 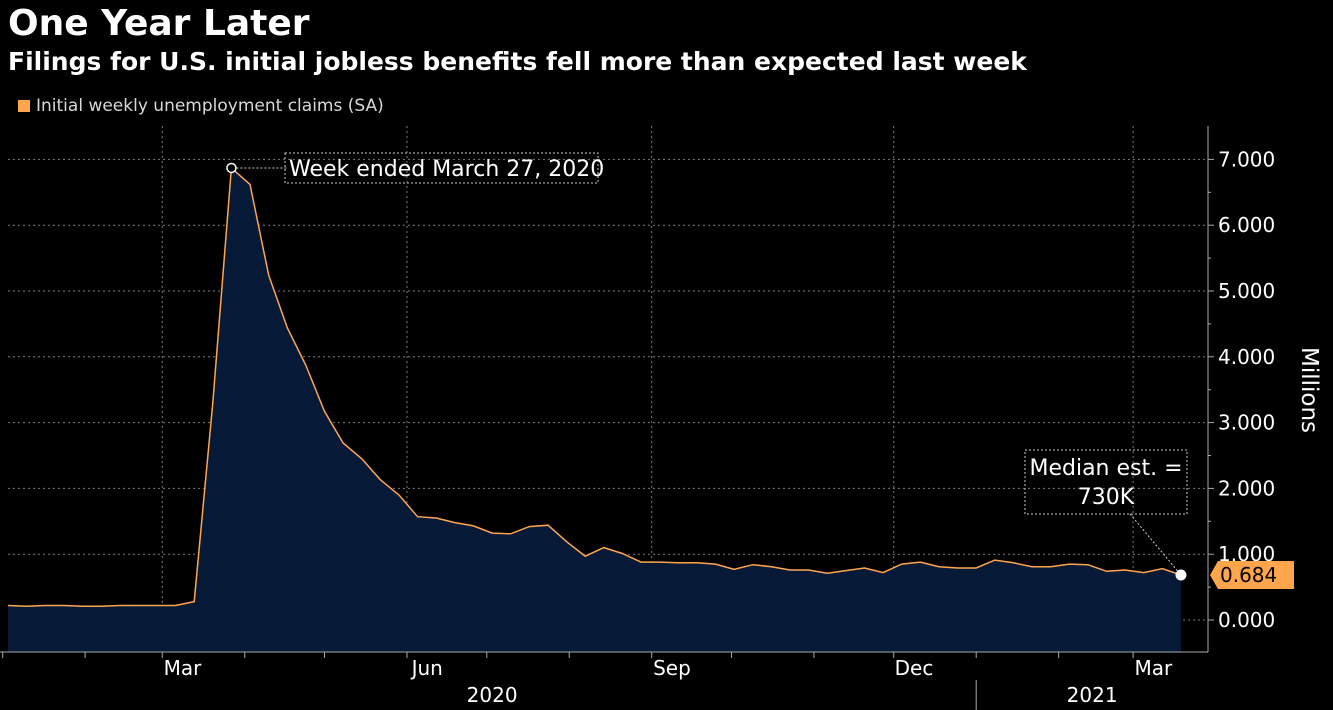 I want to click on last-point-marker, so click(x=1181, y=575).